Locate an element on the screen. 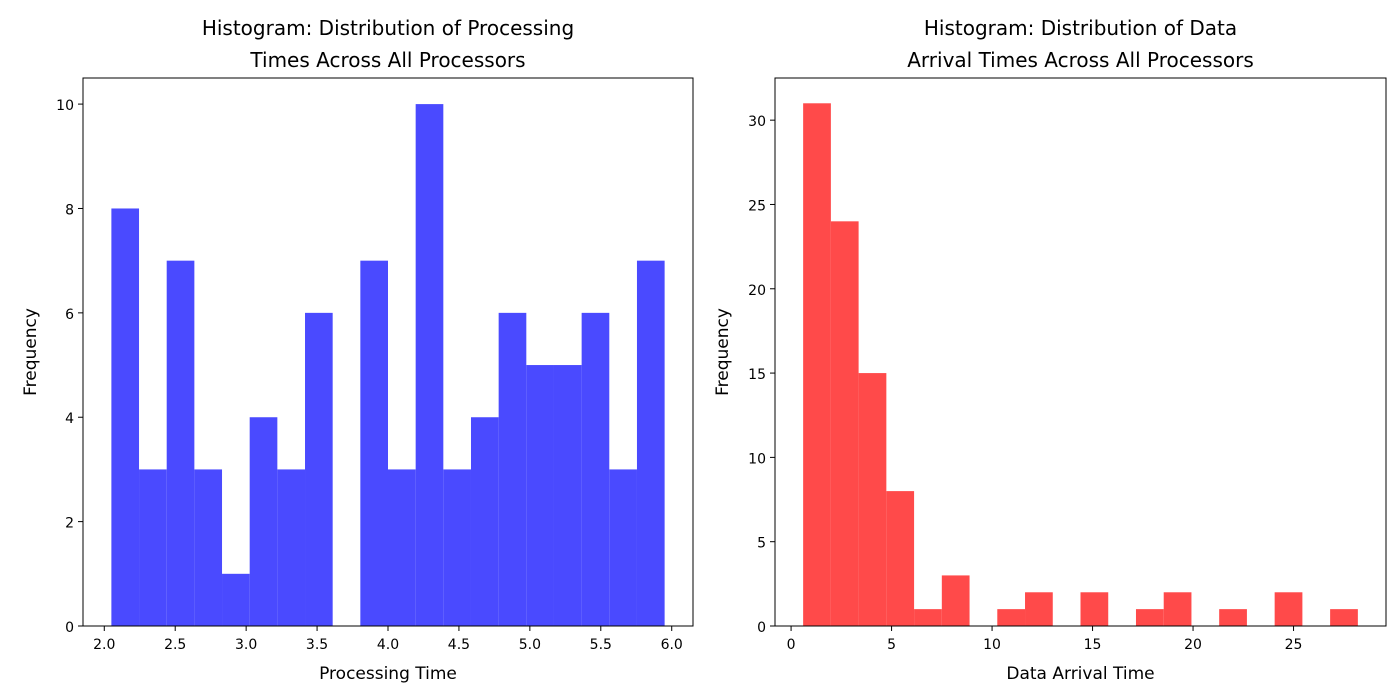  left-xtick-label: 5.5 is located at coordinates (601, 645).